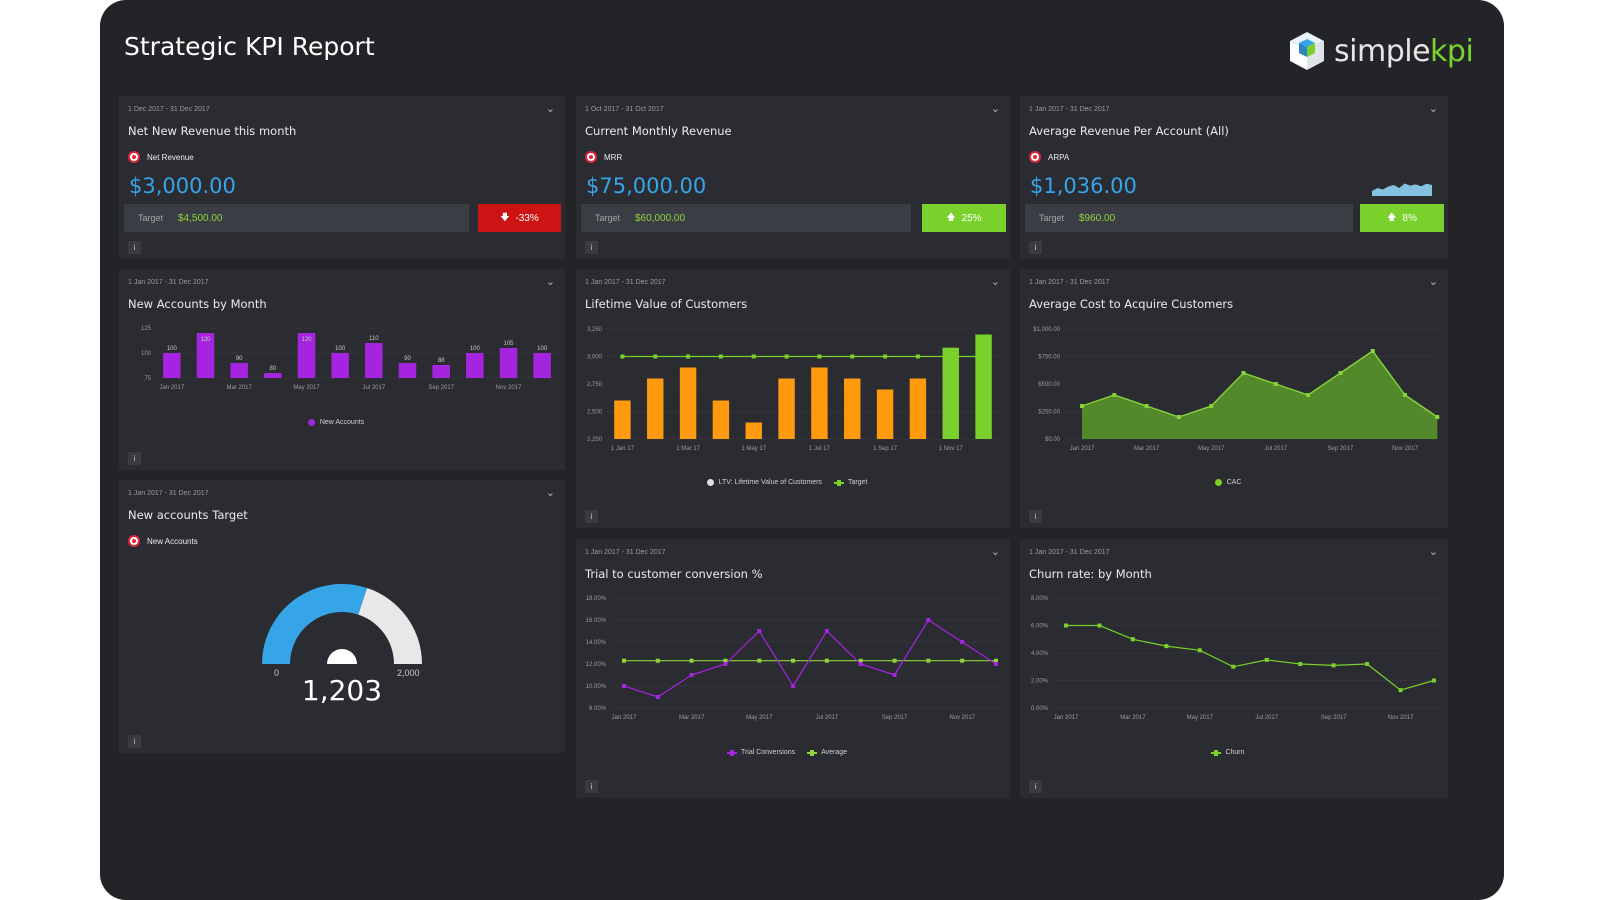 The width and height of the screenshot is (1600, 900). What do you see at coordinates (296, 218) in the screenshot?
I see `target-bar: Target $4,500.00` at bounding box center [296, 218].